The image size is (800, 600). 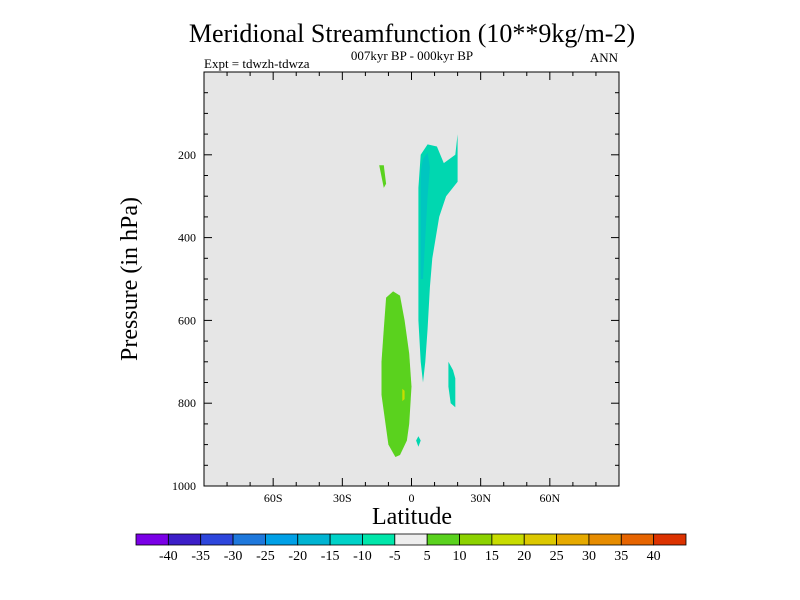 What do you see at coordinates (412, 55) in the screenshot?
I see `chart-subtitle: 007kyr BP - 000kyr BP` at bounding box center [412, 55].